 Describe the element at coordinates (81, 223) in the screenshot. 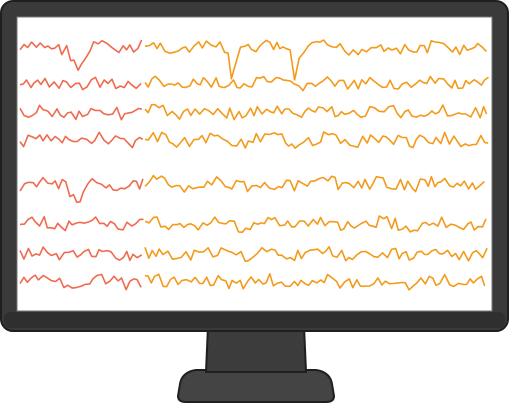

I see `eeg-channel-6-earlier` at that location.